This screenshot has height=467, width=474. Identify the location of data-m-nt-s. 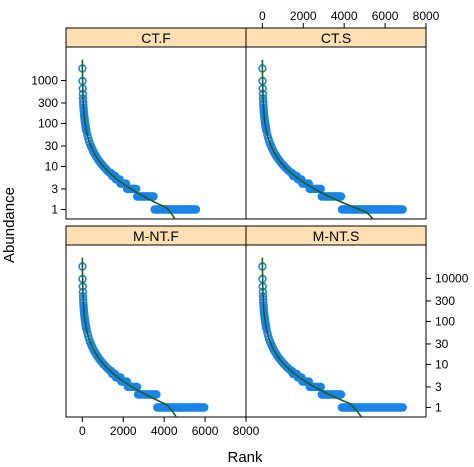
(332, 337).